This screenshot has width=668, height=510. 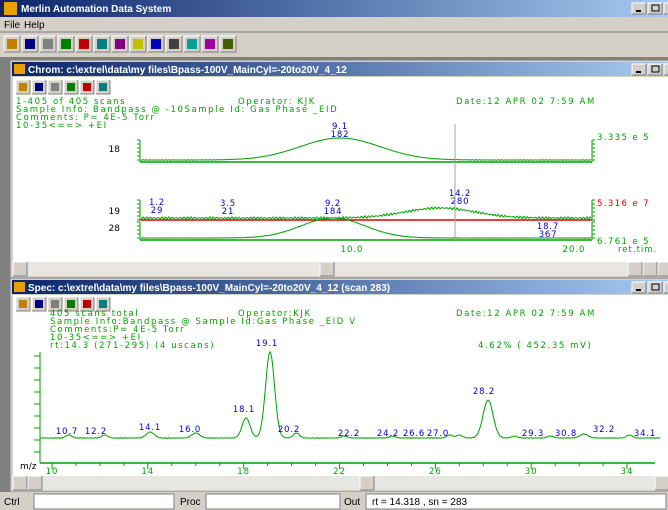 I want to click on peak-rt: 18.7, so click(x=548, y=227).